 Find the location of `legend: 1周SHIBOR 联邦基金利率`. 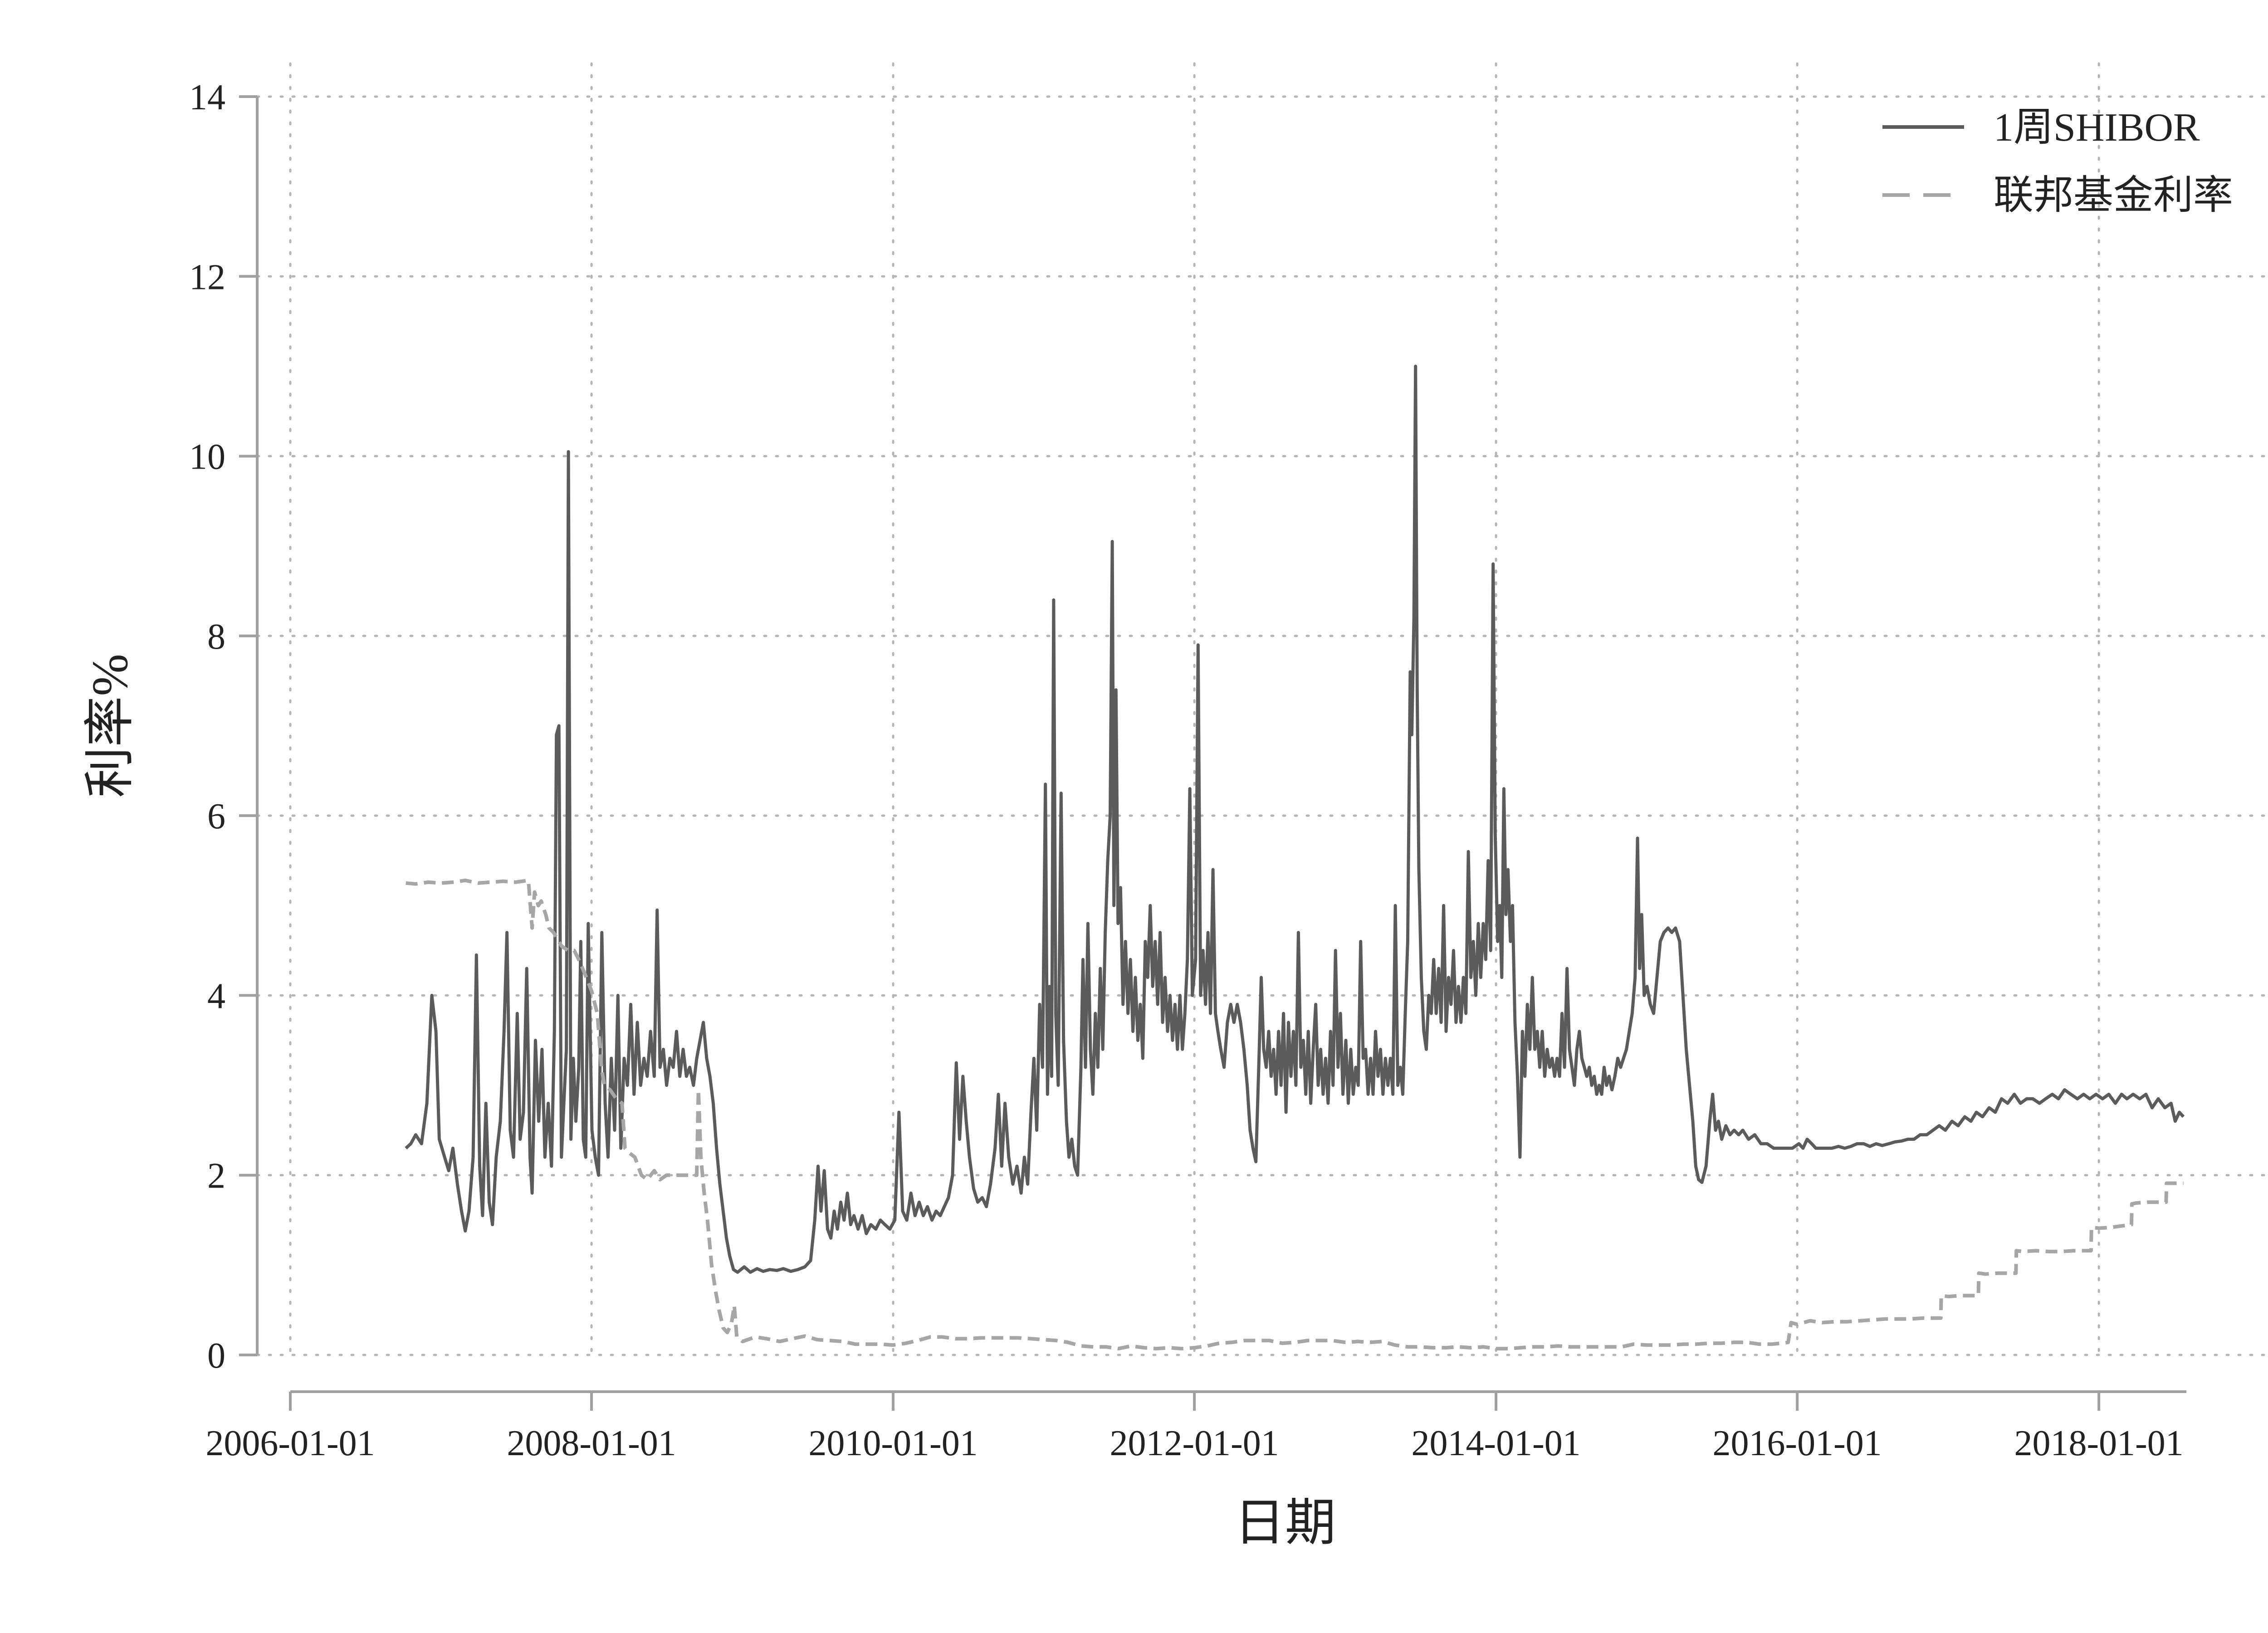

legend: 1周SHIBOR 联邦基金利率 is located at coordinates (2058, 162).